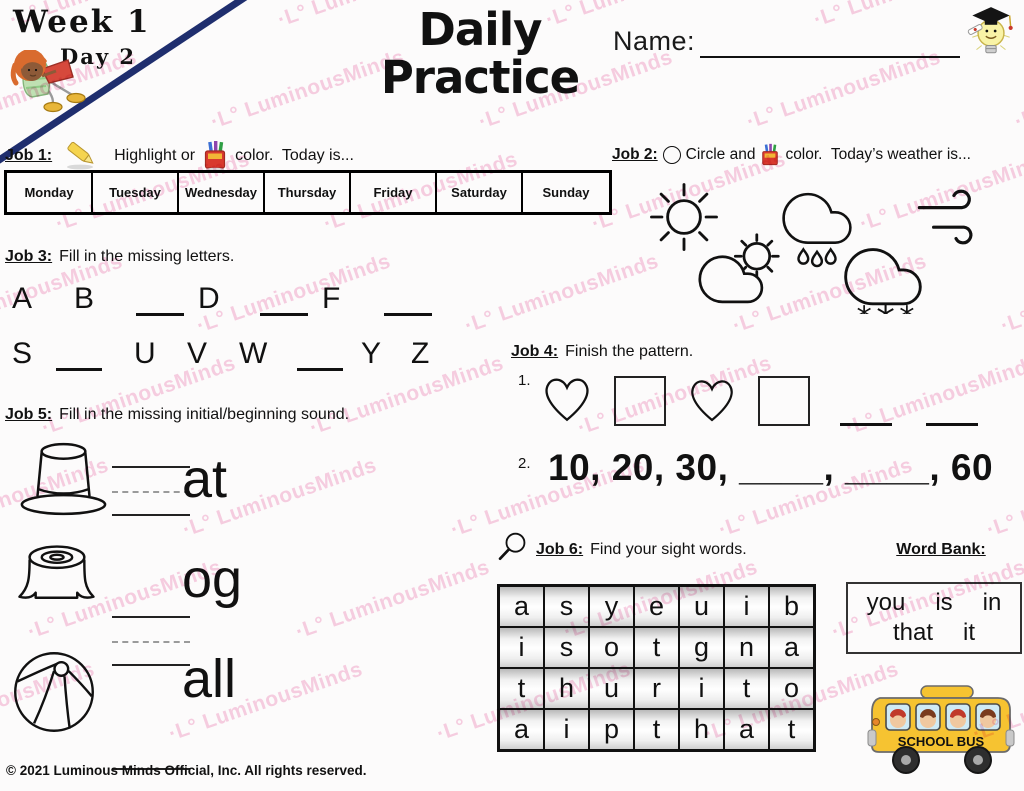 The image size is (1024, 791). What do you see at coordinates (701, 647) in the screenshot?
I see `grid-cell: g` at bounding box center [701, 647].